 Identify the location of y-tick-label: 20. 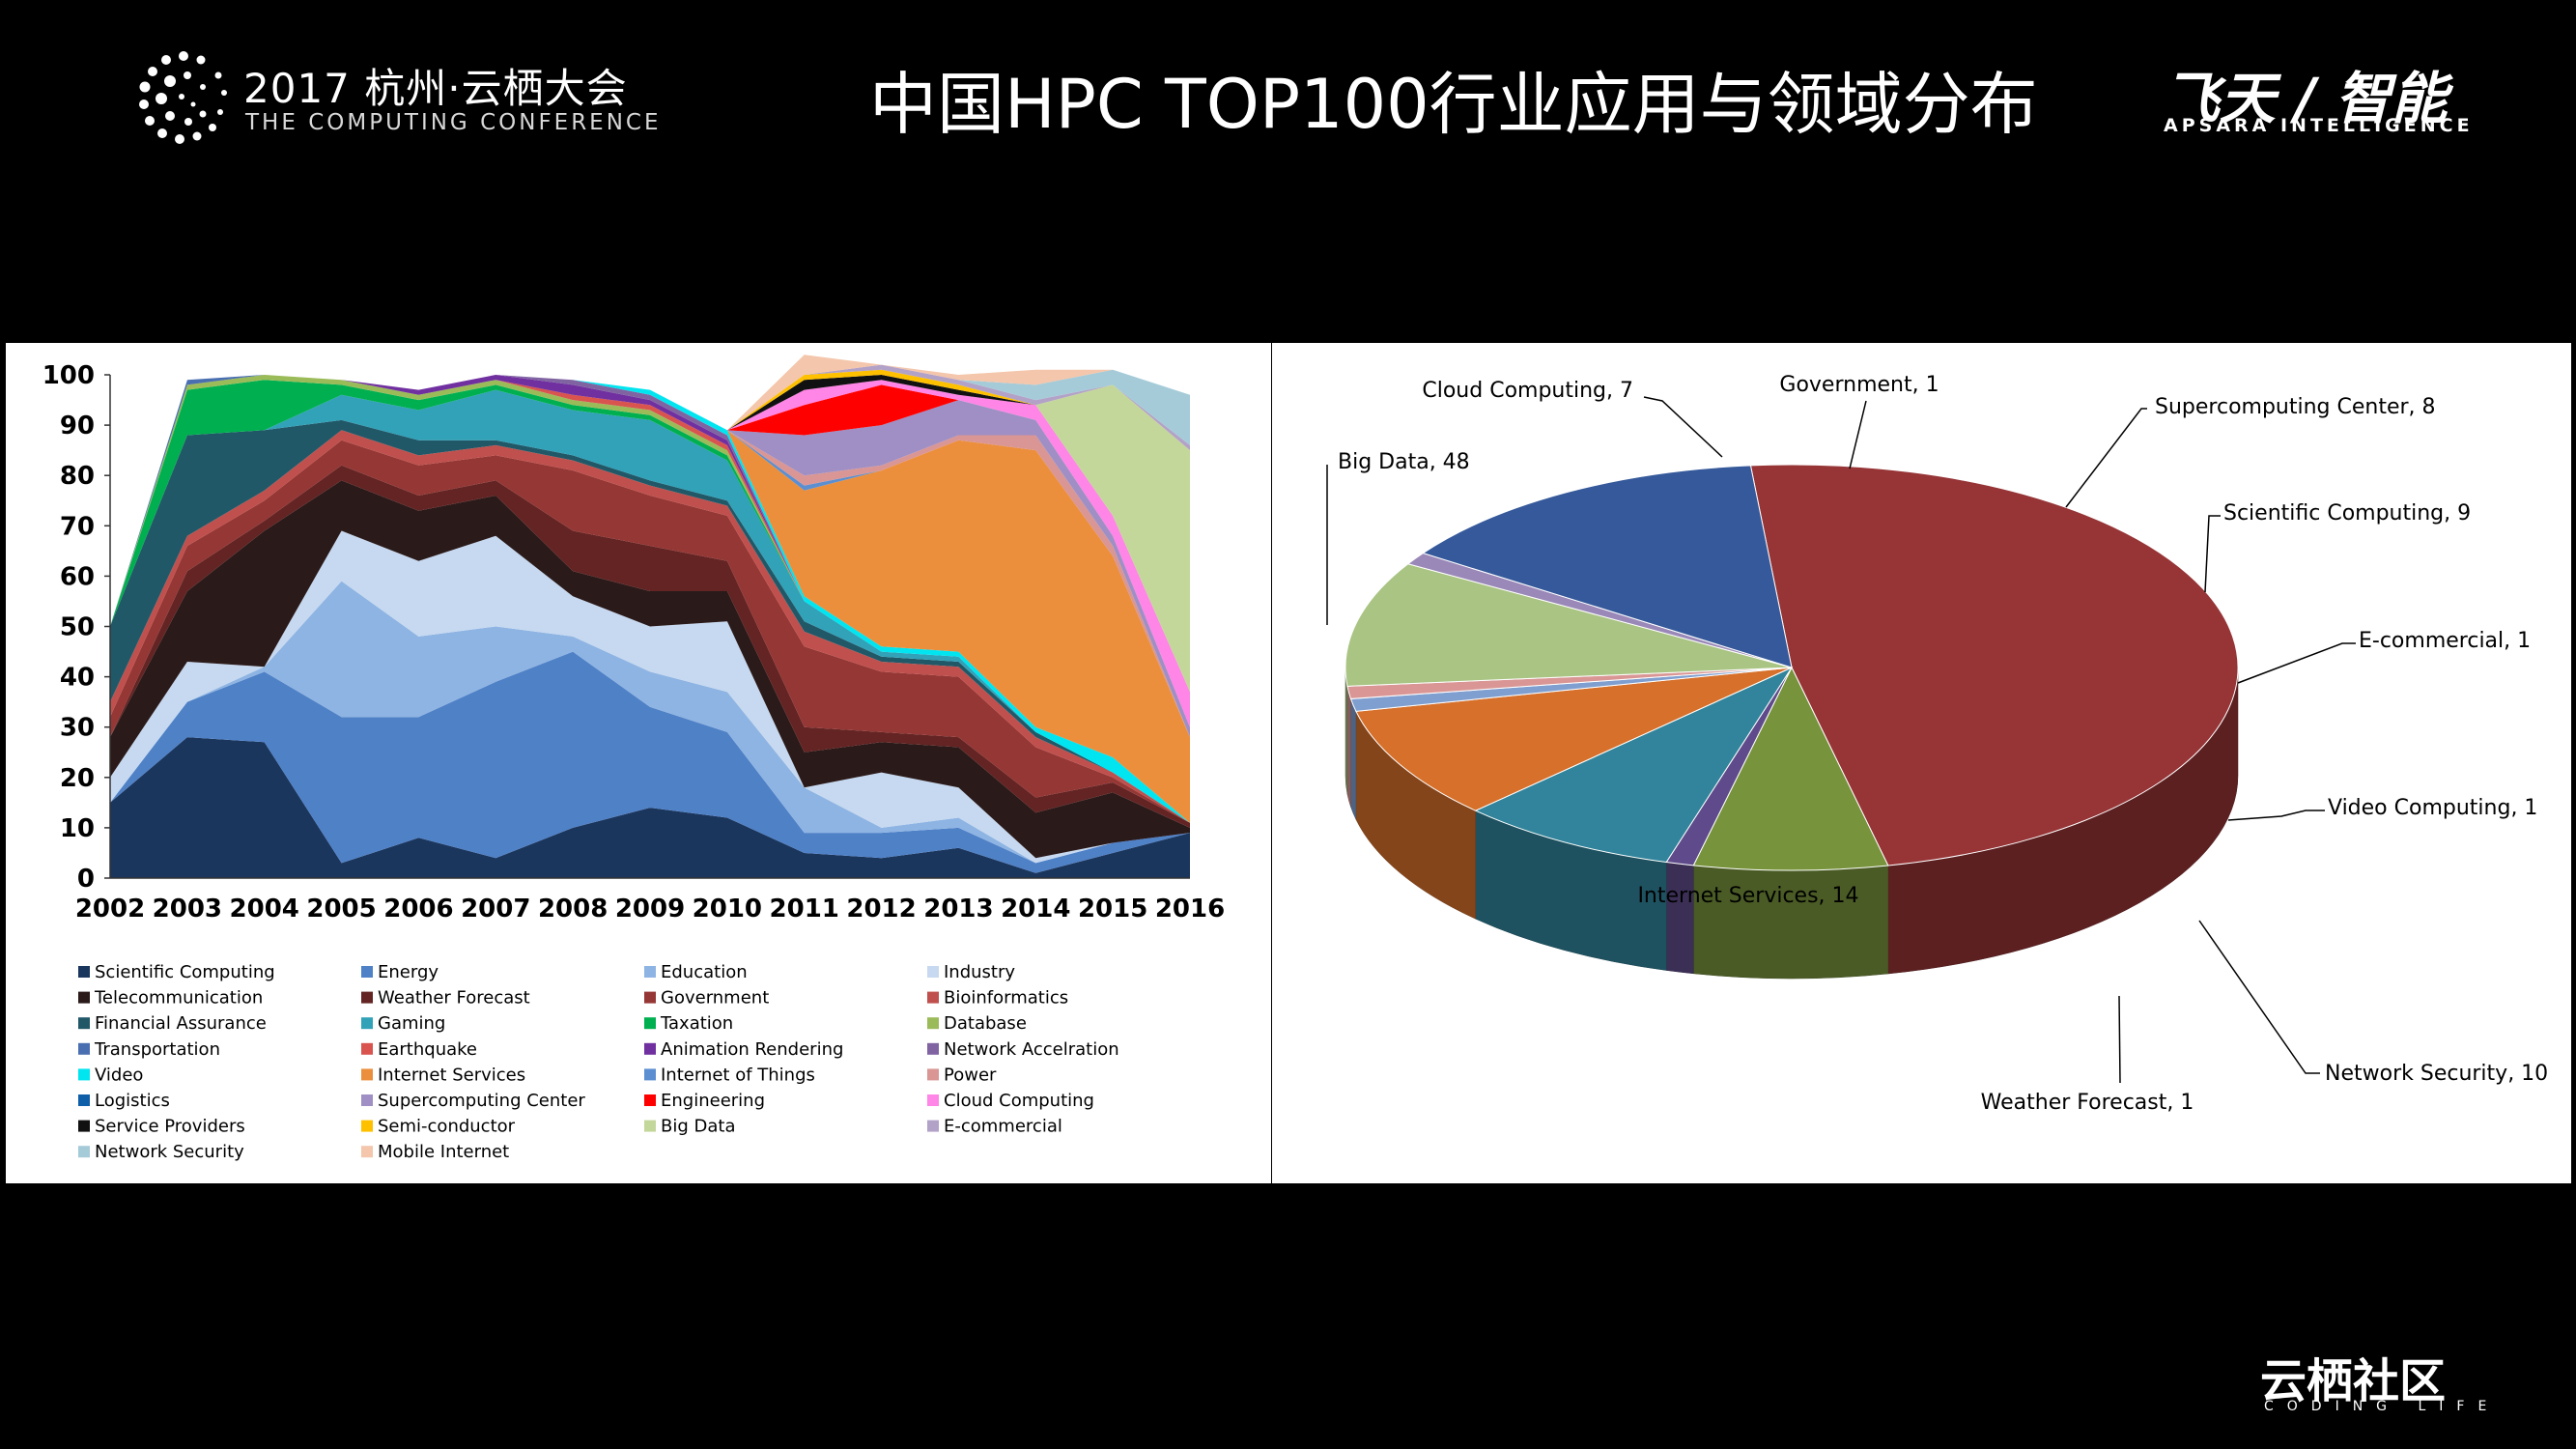
(77, 778).